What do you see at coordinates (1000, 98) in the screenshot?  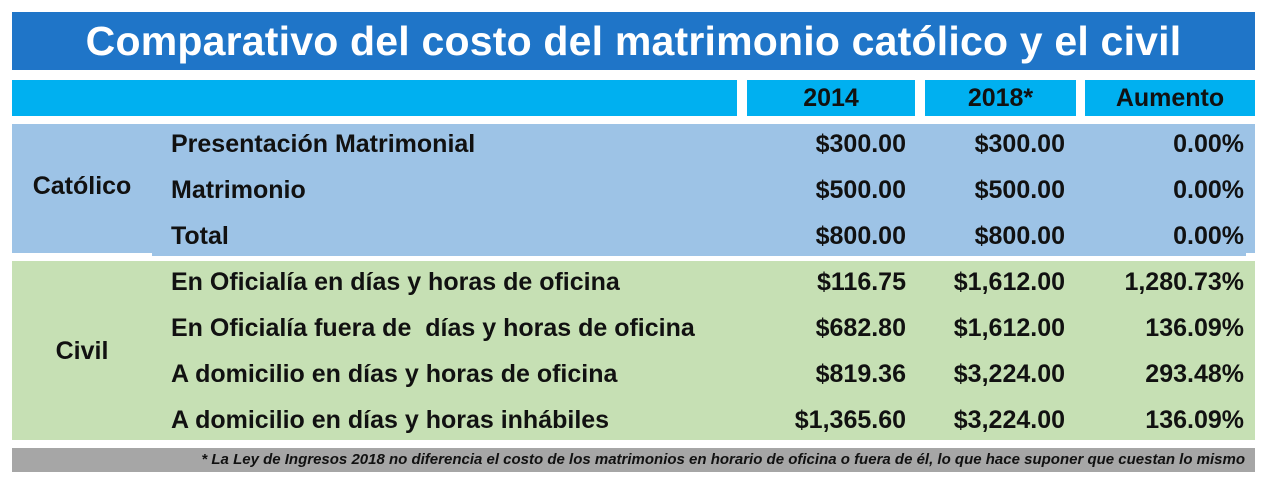 I see `column-header-2018: 2018*` at bounding box center [1000, 98].